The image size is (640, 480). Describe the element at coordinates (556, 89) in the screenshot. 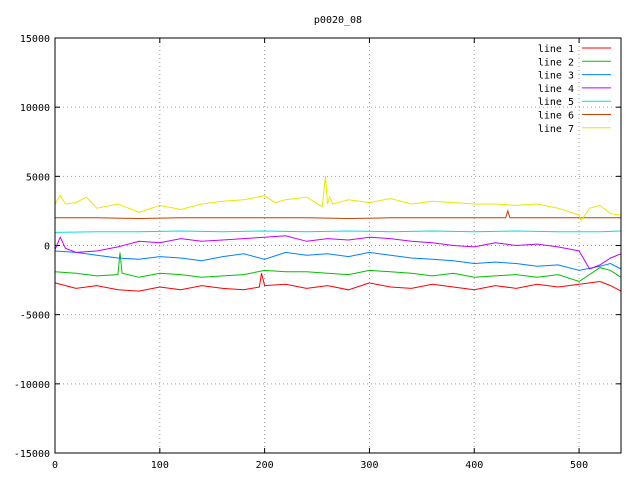

I see `legend-label-4: line 4` at that location.